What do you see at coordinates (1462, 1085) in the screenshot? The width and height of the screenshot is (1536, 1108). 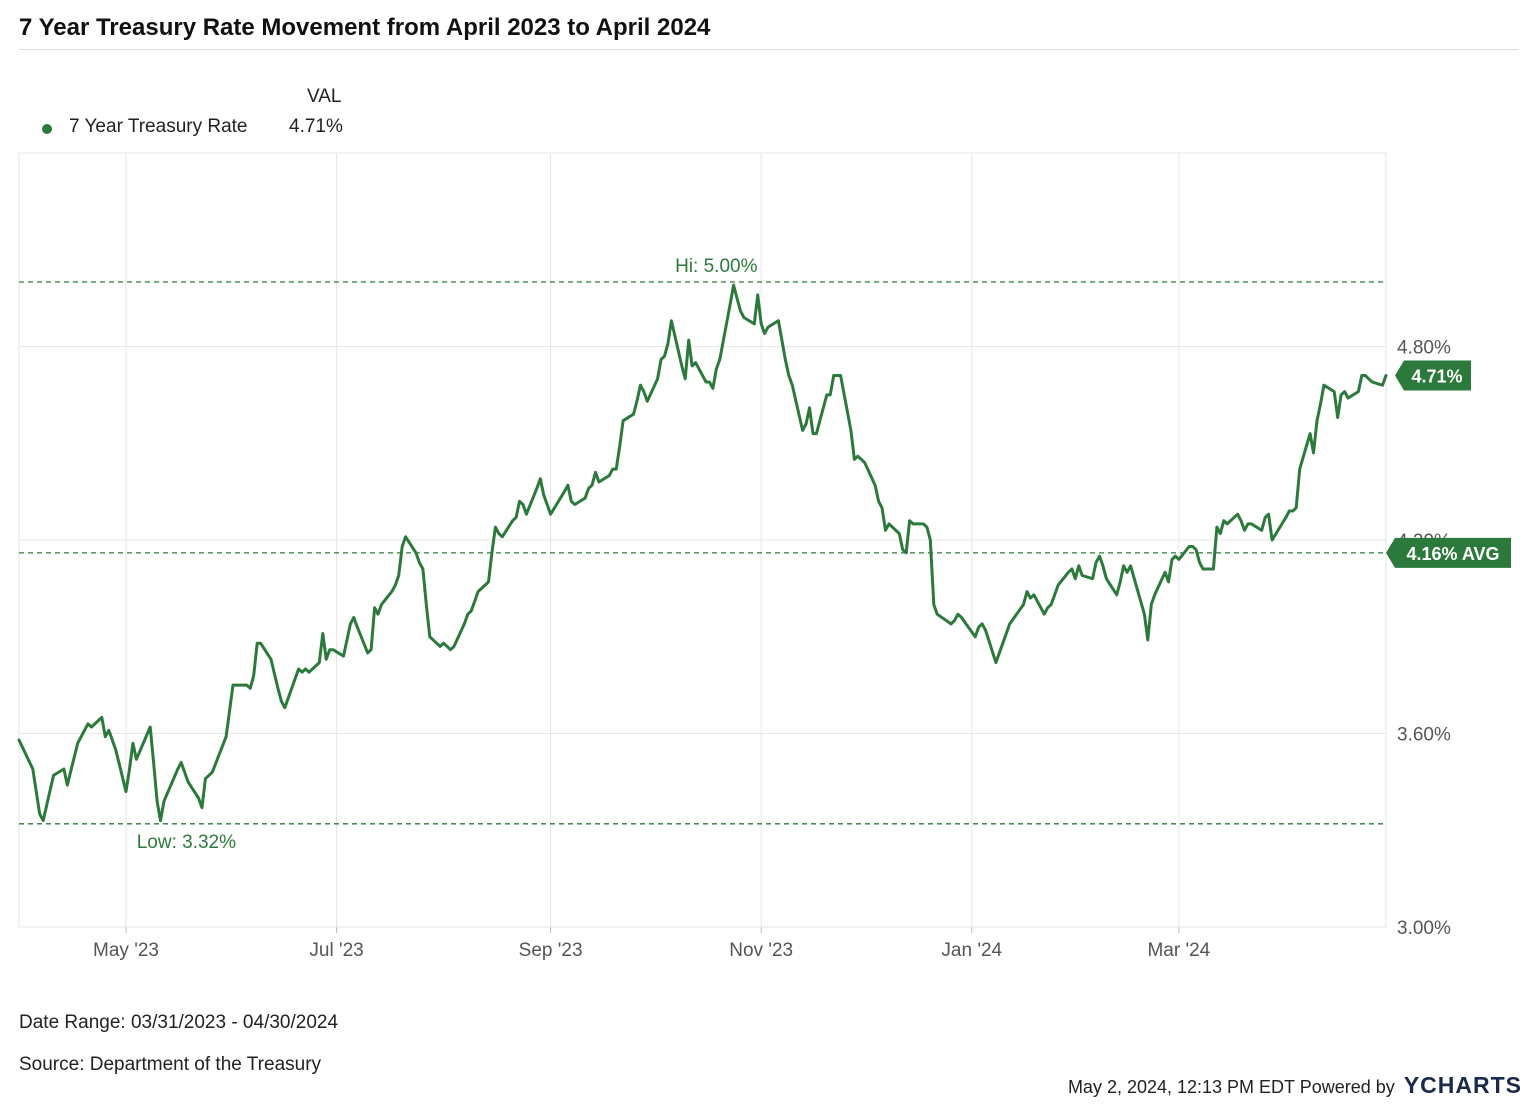 I see `ycharts-logo: YCHARTS` at bounding box center [1462, 1085].